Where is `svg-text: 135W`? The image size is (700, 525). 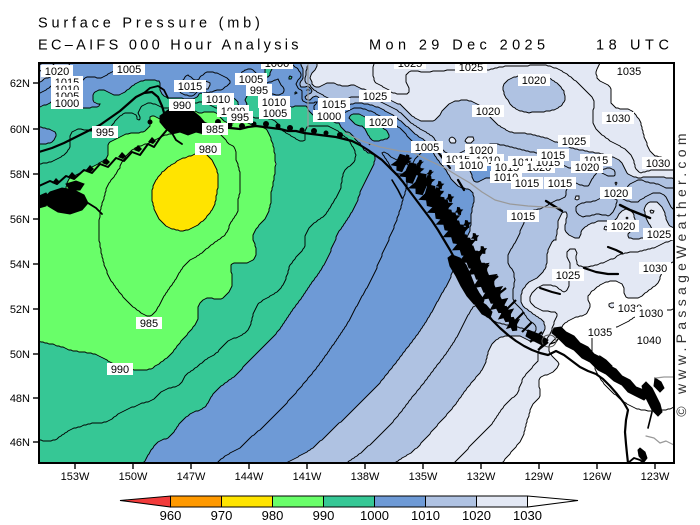 svg-text: 135W is located at coordinates (423, 477).